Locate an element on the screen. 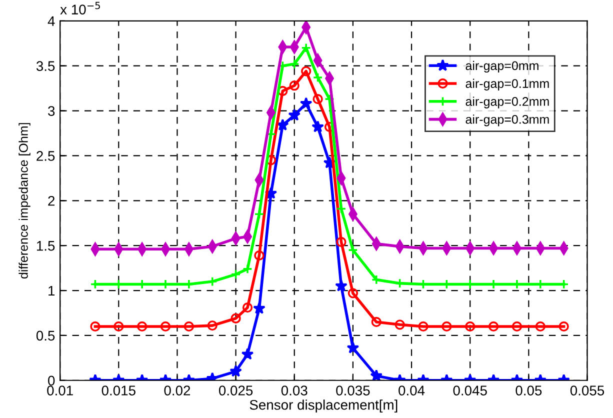  text: x 10$^{−5}$ is located at coordinates (80, 8).